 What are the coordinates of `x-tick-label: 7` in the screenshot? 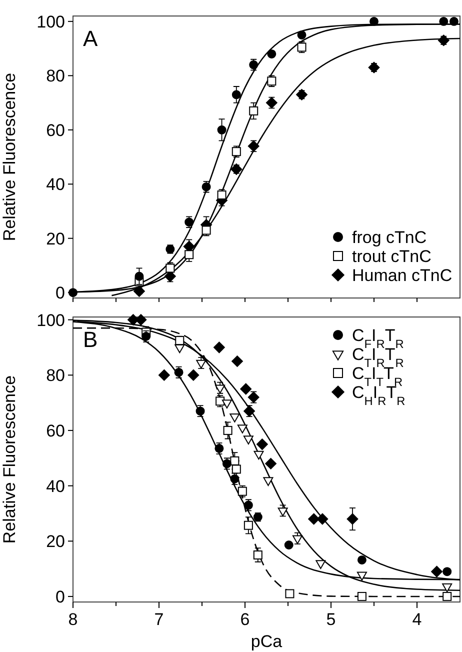 It's located at (159, 619).